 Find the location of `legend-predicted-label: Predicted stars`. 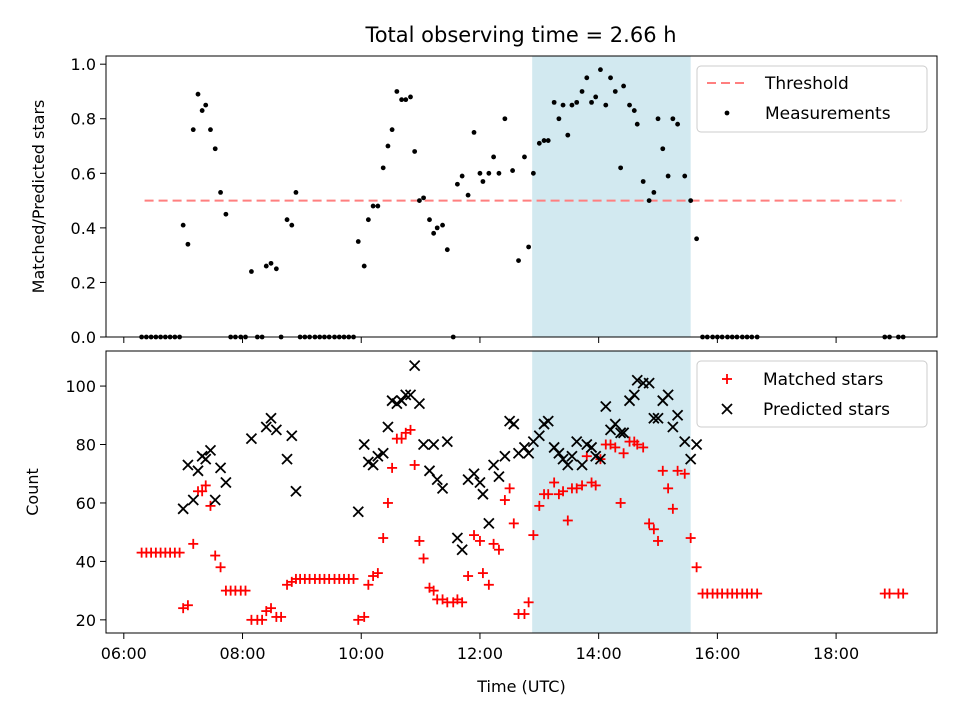

legend-predicted-label: Predicted stars is located at coordinates (826, 410).